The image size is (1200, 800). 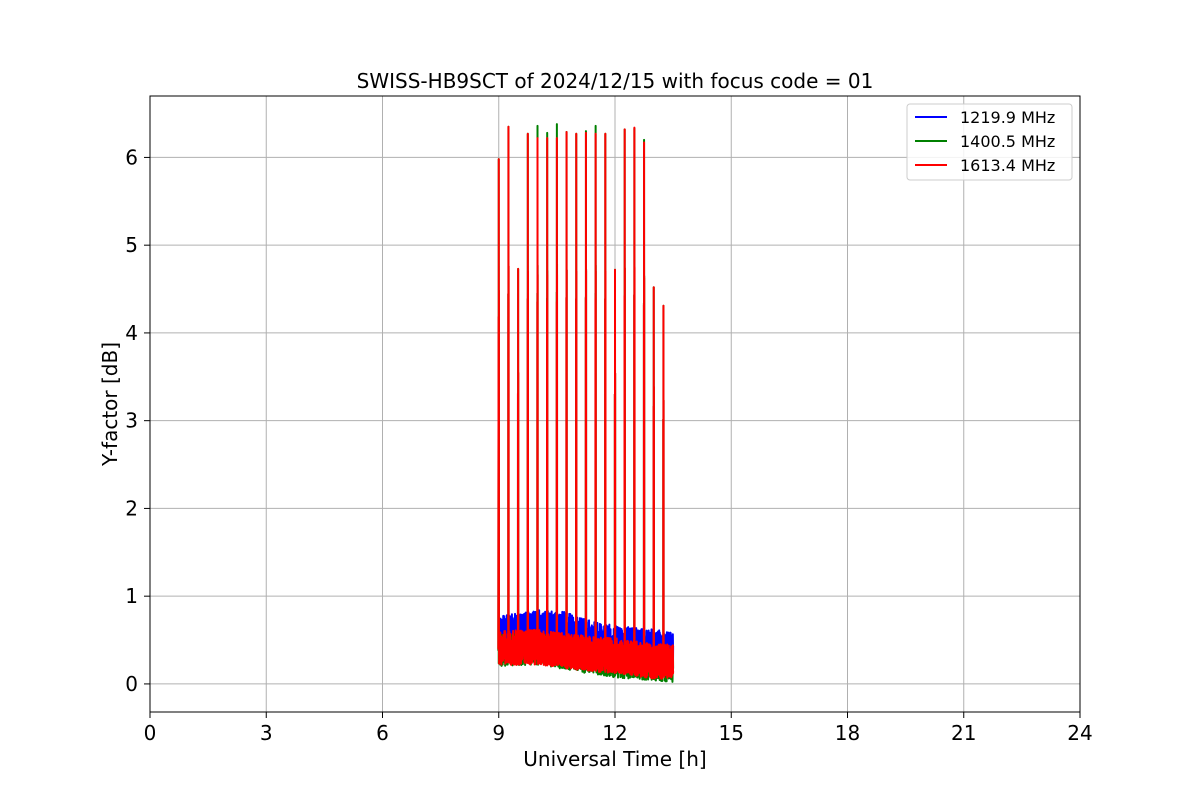 What do you see at coordinates (382, 733) in the screenshot?
I see `x-tick-label: 6` at bounding box center [382, 733].